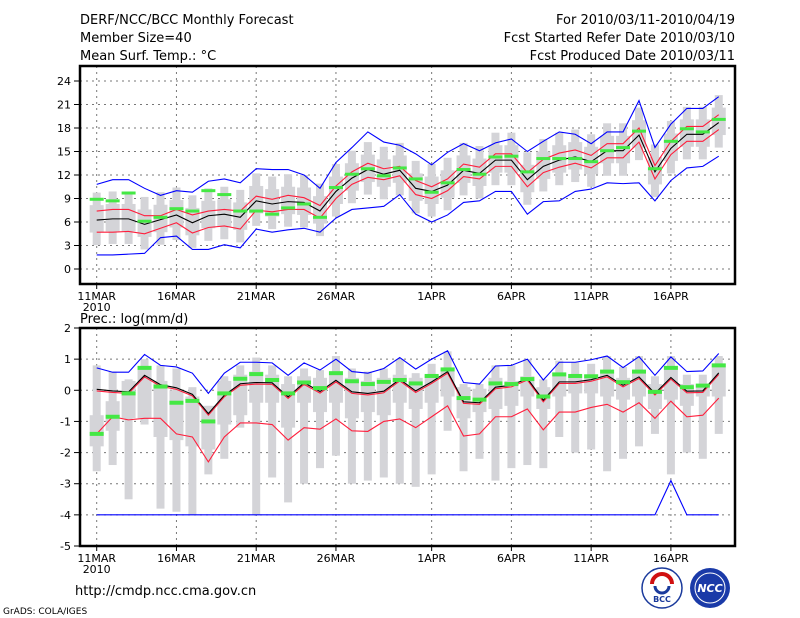 The height and width of the screenshot is (618, 800). What do you see at coordinates (632, 56) in the screenshot?
I see `produced-date: Fcst Produced Date 2010/03/11` at bounding box center [632, 56].